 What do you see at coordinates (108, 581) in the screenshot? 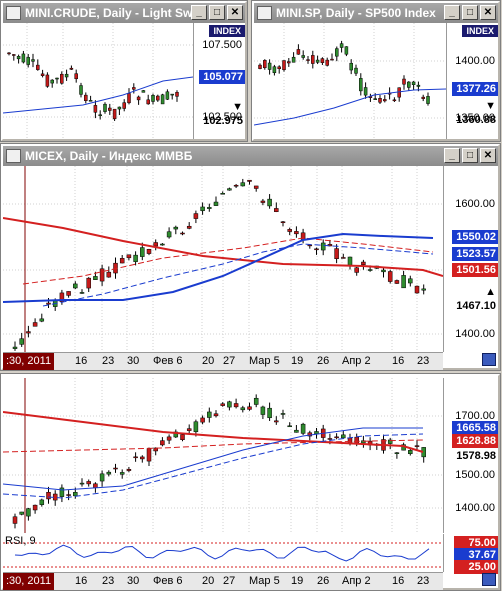
I see `date-tick: 23` at bounding box center [108, 581].